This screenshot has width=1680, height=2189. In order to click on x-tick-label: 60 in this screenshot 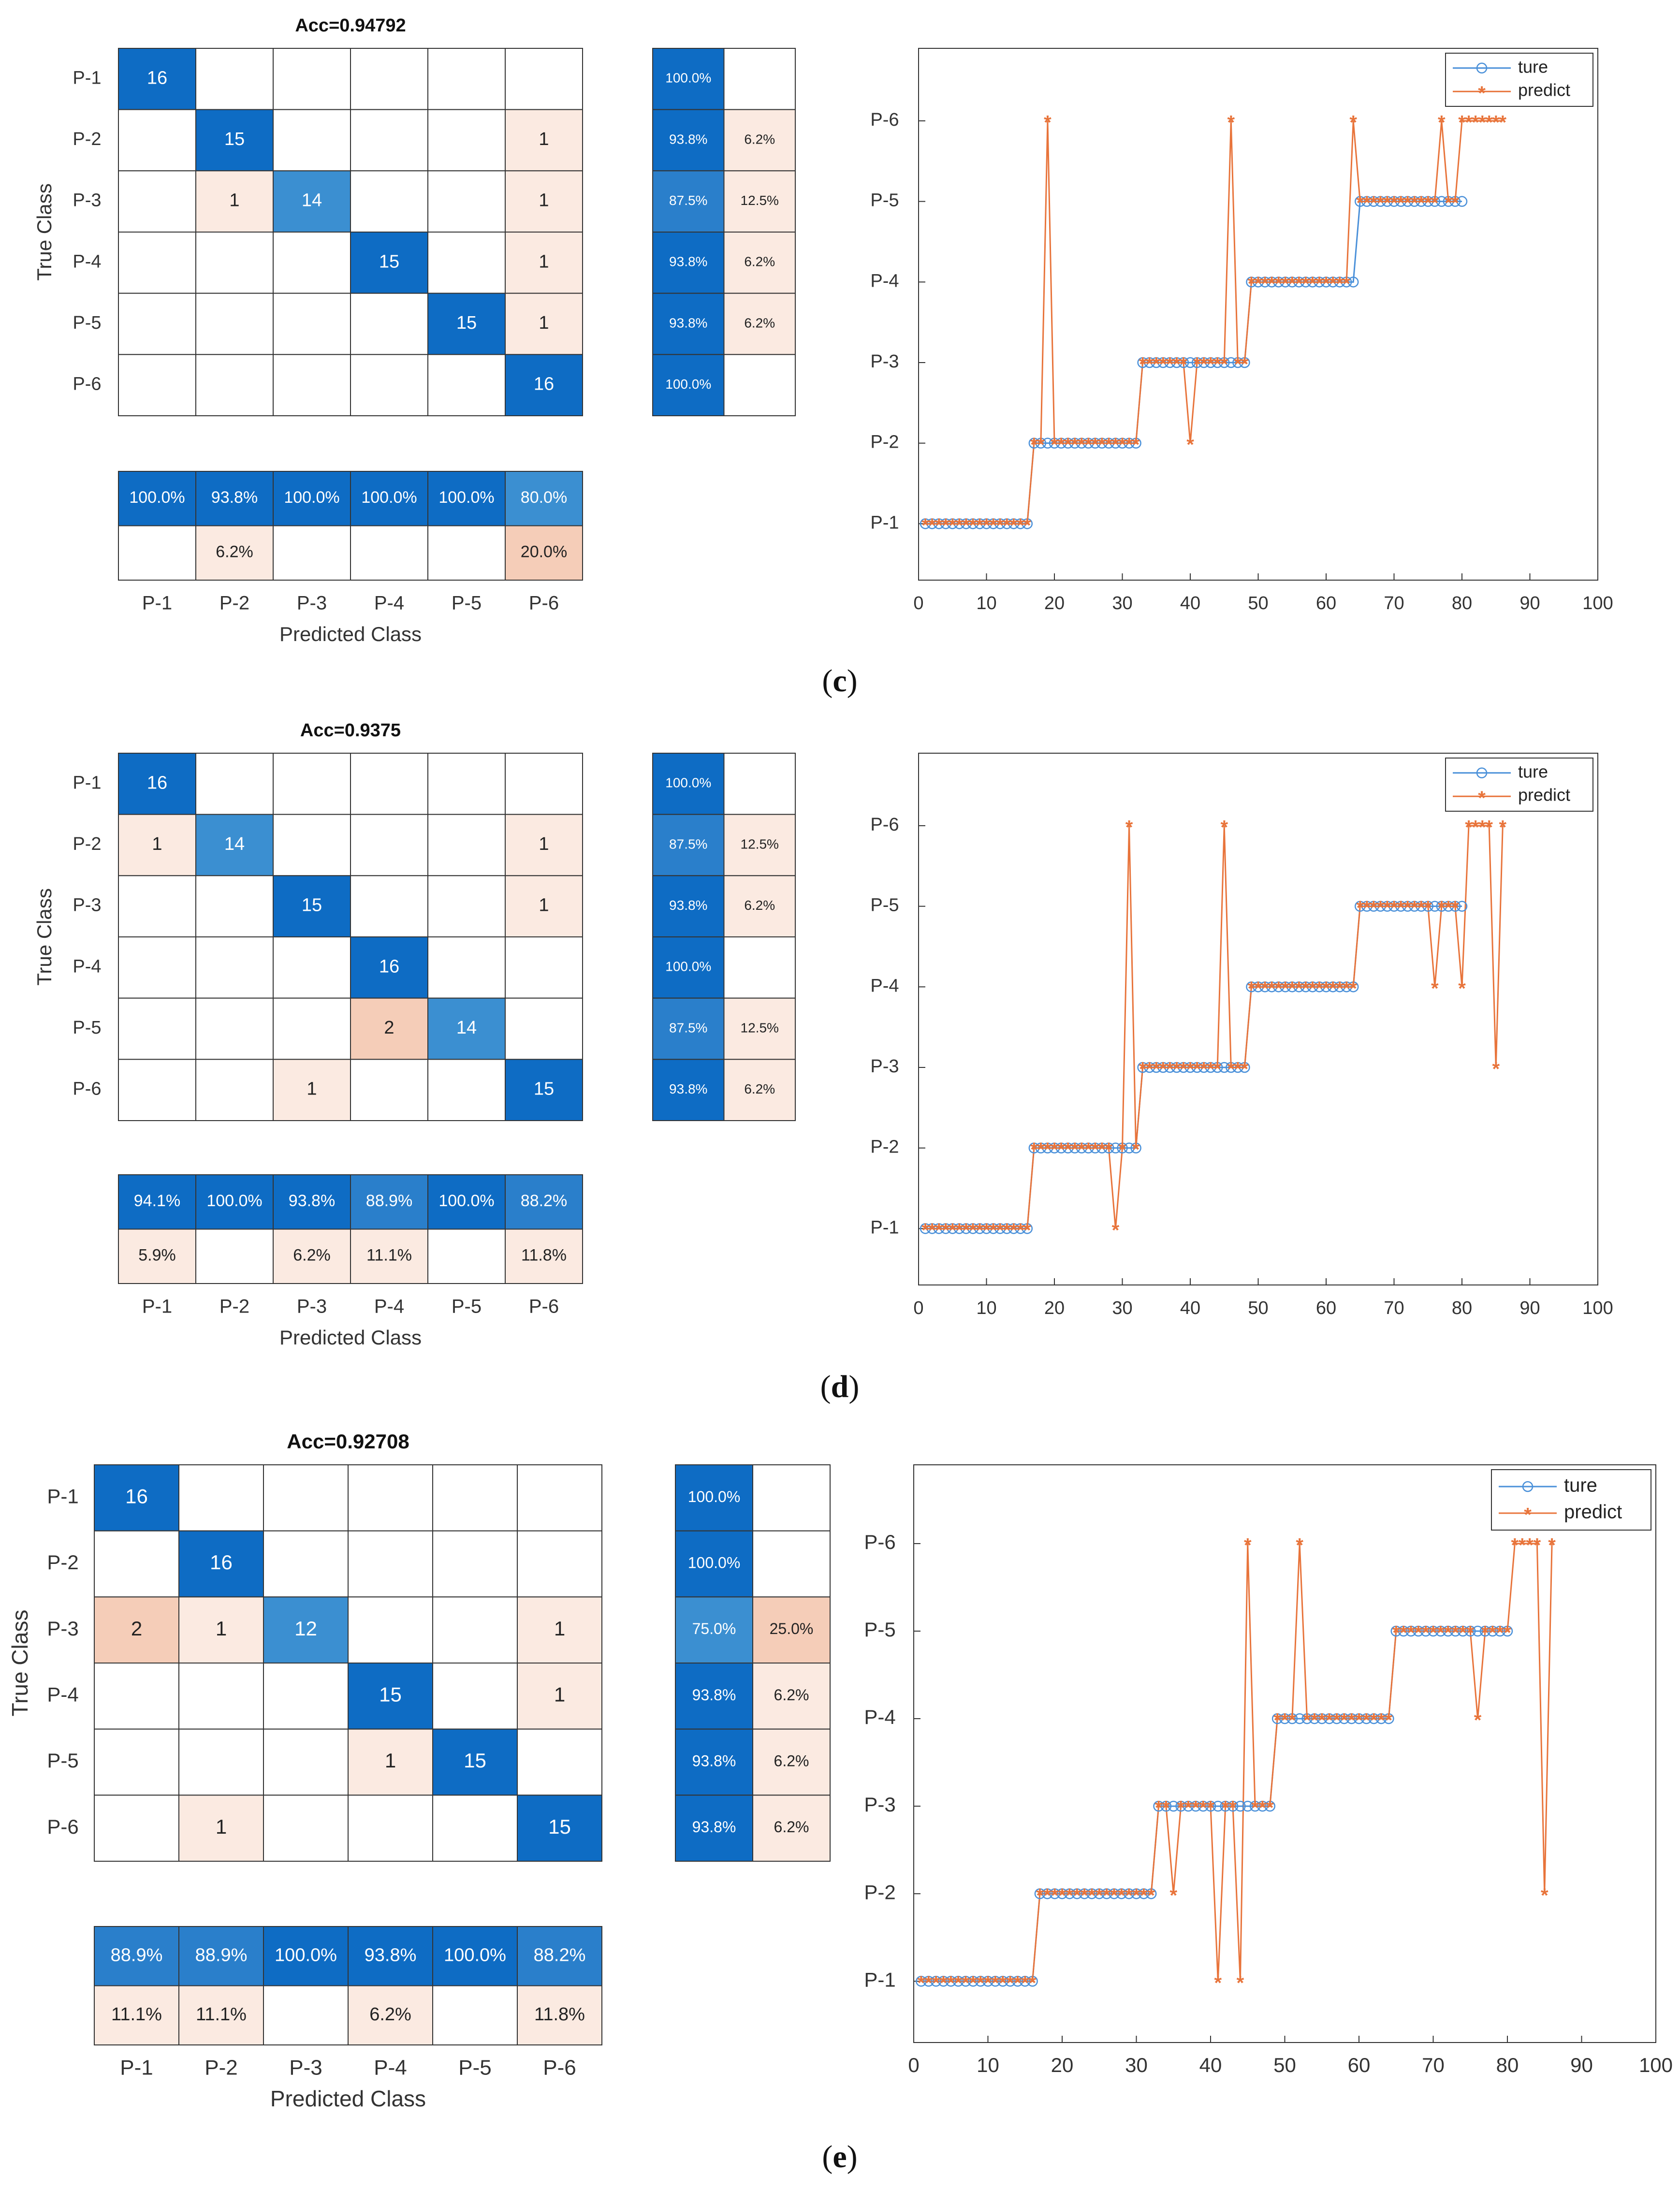, I will do `click(1326, 1308)`.